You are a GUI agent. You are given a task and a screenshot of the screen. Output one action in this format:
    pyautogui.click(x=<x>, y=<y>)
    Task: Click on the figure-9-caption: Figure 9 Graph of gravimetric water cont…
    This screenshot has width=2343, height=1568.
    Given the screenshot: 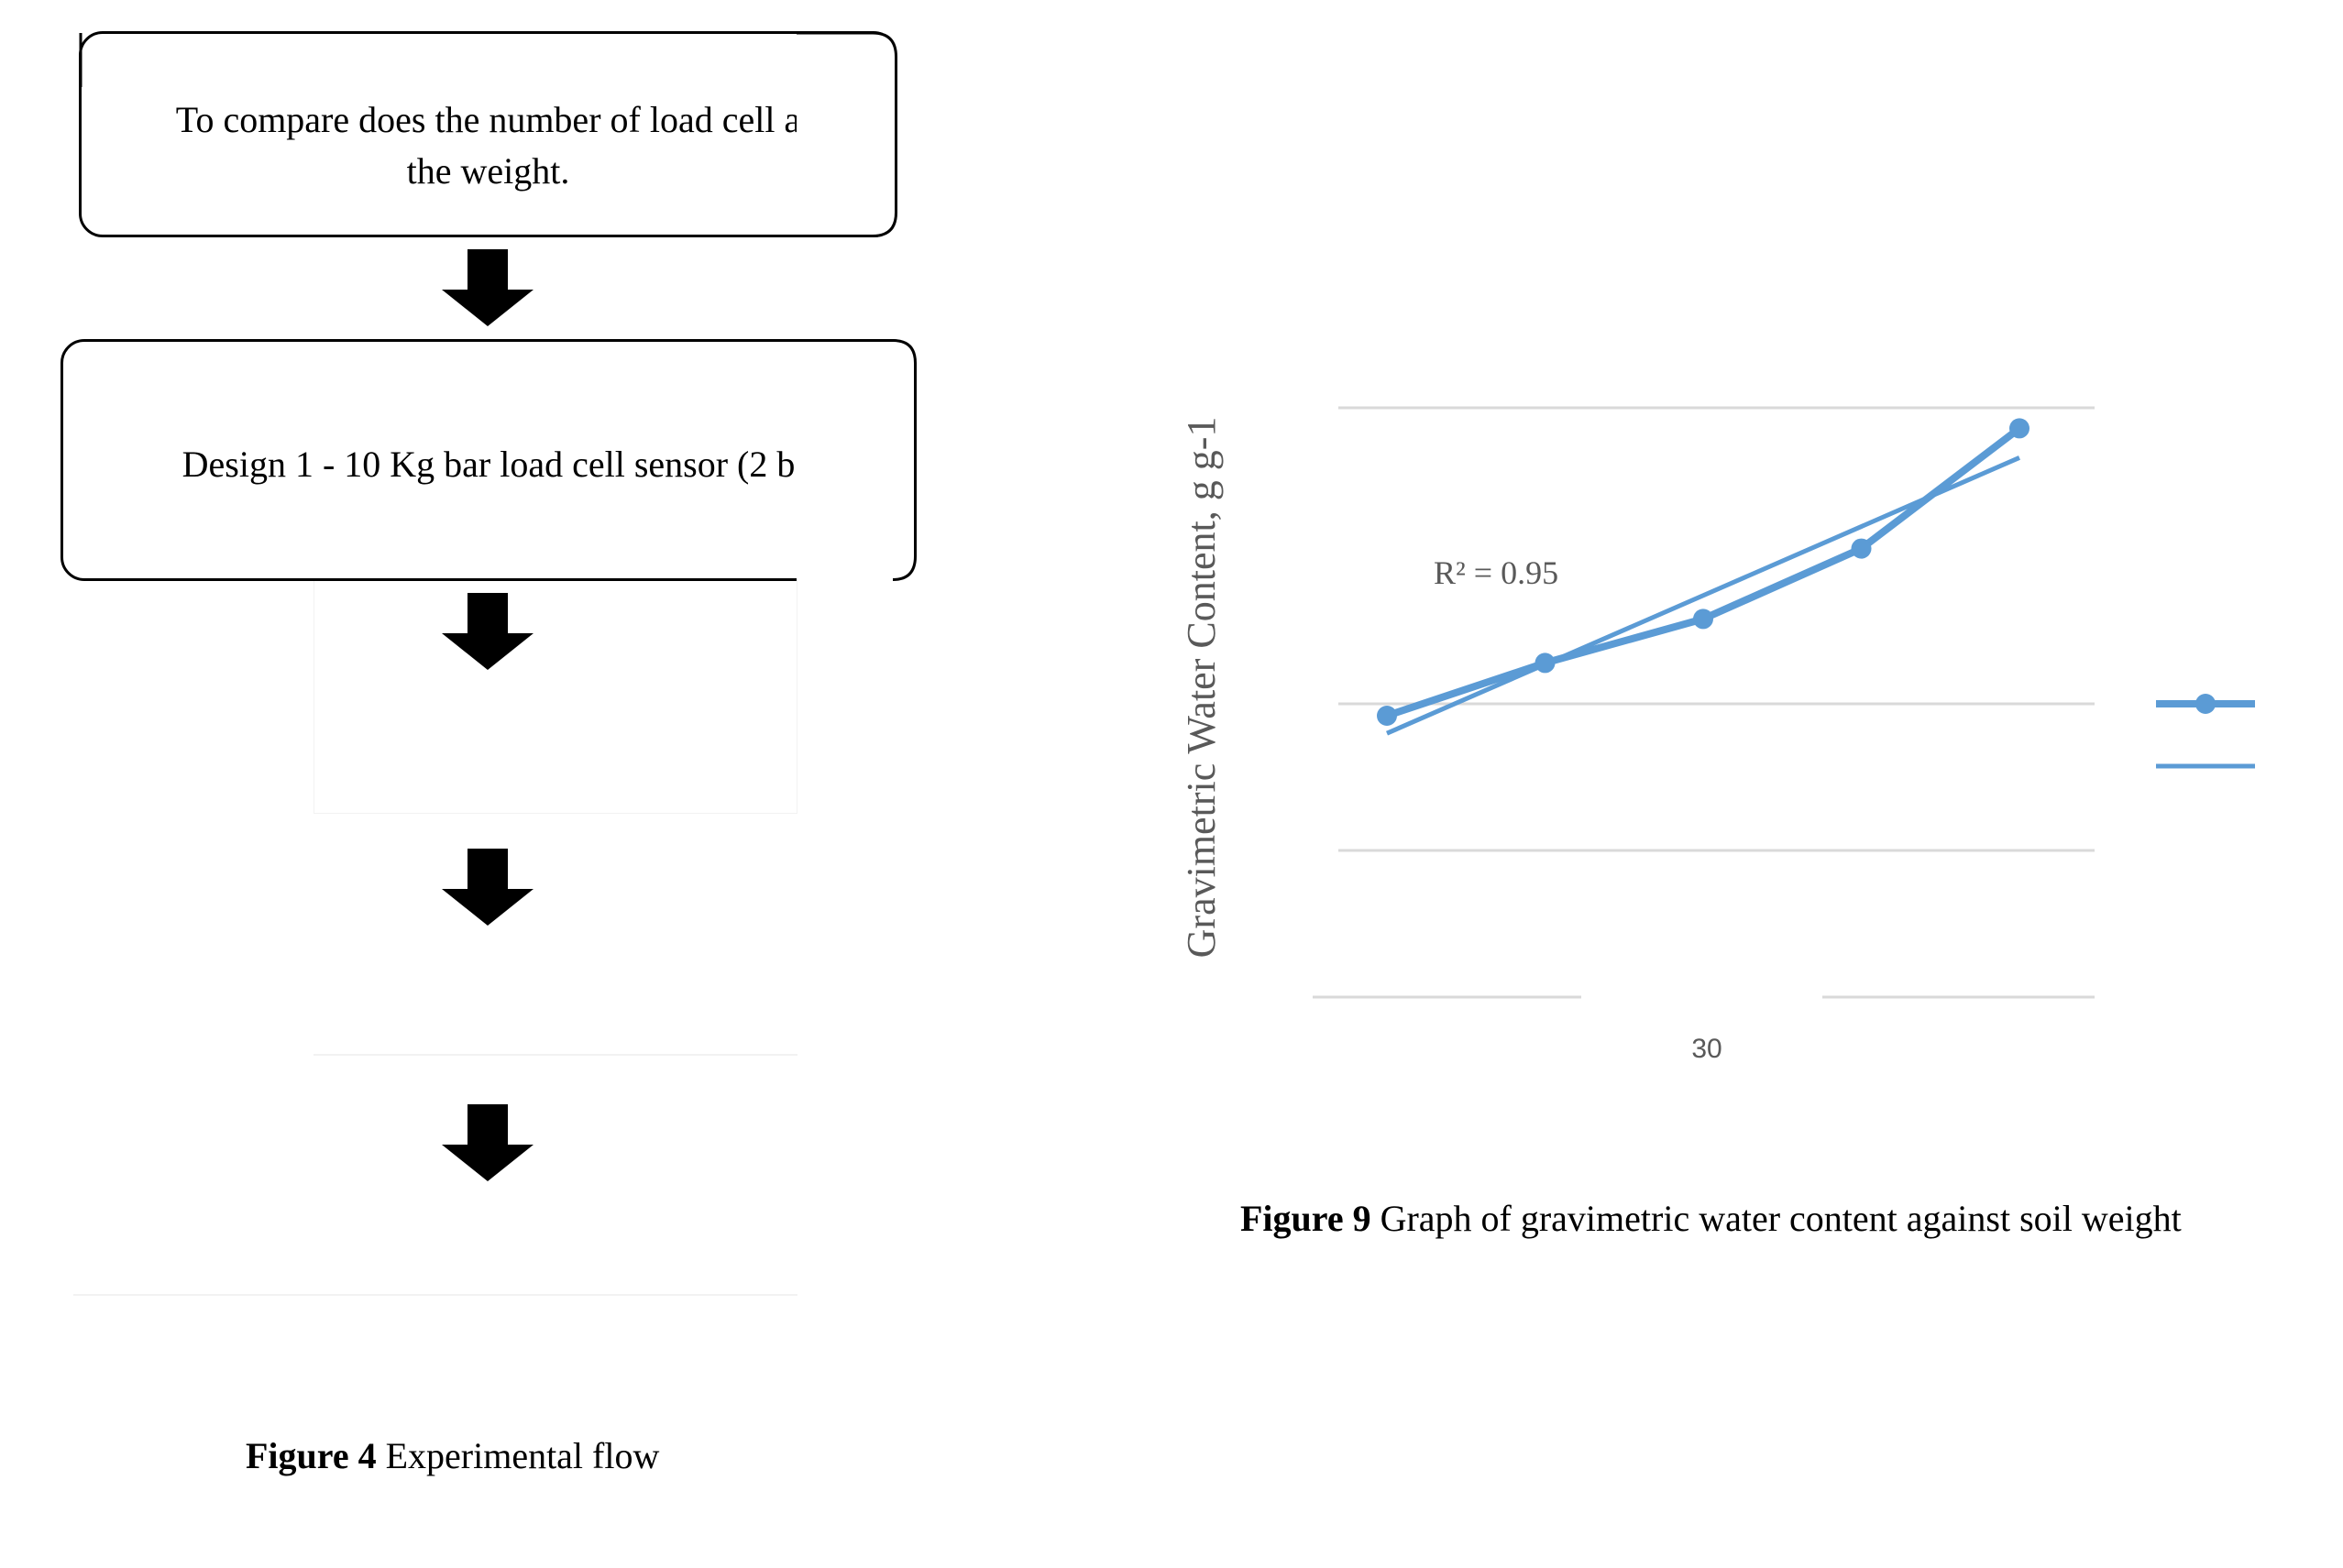 What is the action you would take?
    pyautogui.click(x=1711, y=1218)
    